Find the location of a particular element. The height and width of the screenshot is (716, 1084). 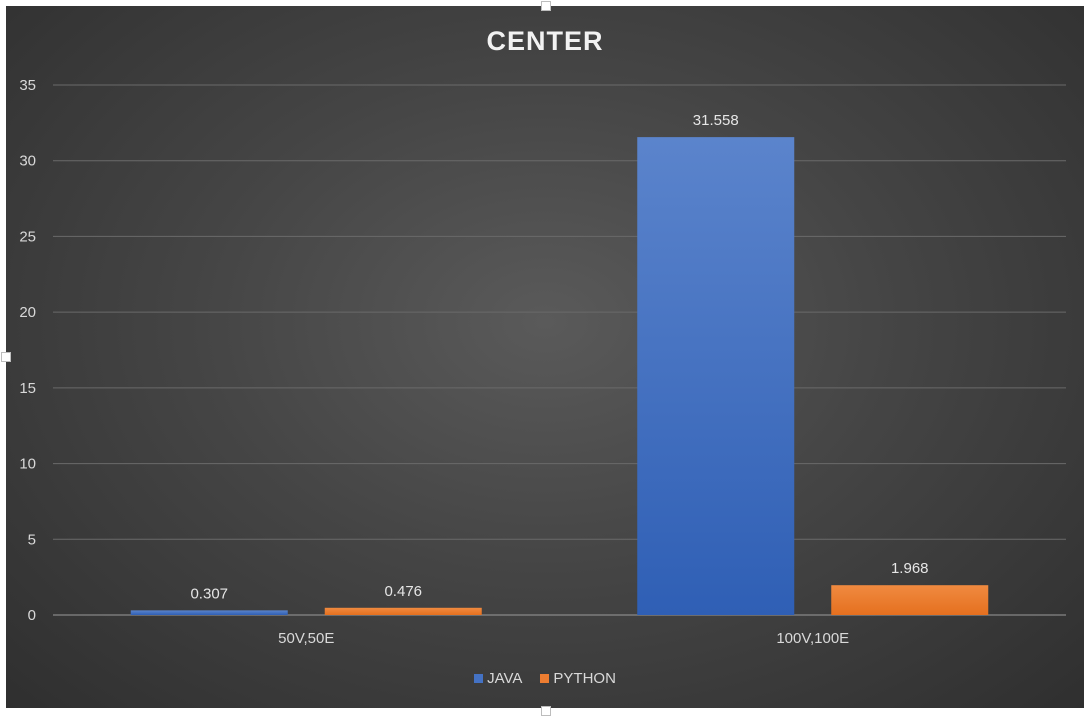

legend-label-java: JAVA is located at coordinates (505, 678).